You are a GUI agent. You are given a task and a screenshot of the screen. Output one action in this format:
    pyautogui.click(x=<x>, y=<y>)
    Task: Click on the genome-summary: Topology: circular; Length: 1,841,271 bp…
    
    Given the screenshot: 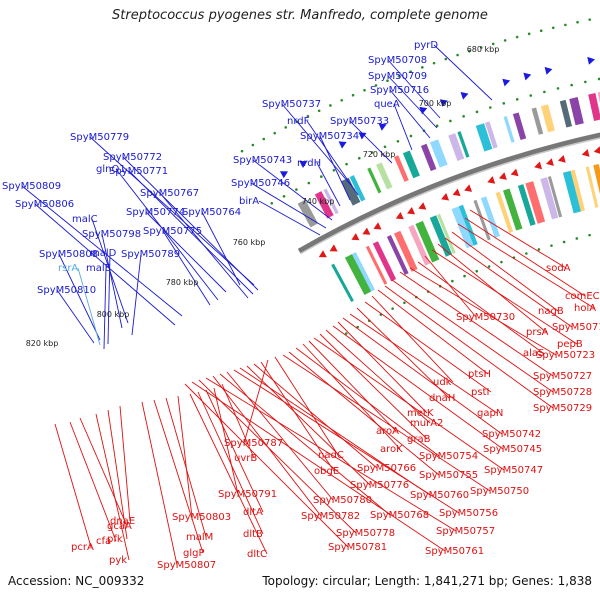 What is the action you would take?
    pyautogui.click(x=427, y=581)
    